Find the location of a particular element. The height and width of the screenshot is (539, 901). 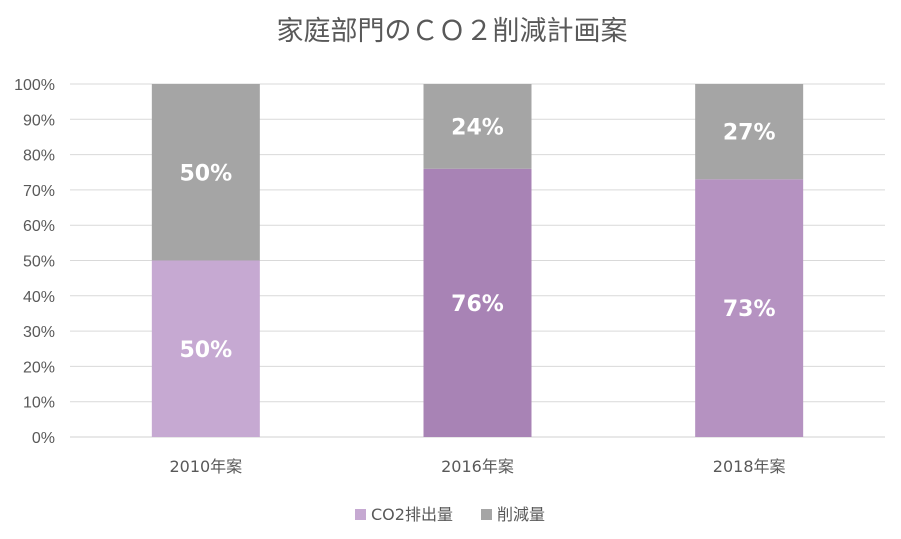

x-category-label: 2016年案 is located at coordinates (477, 466).